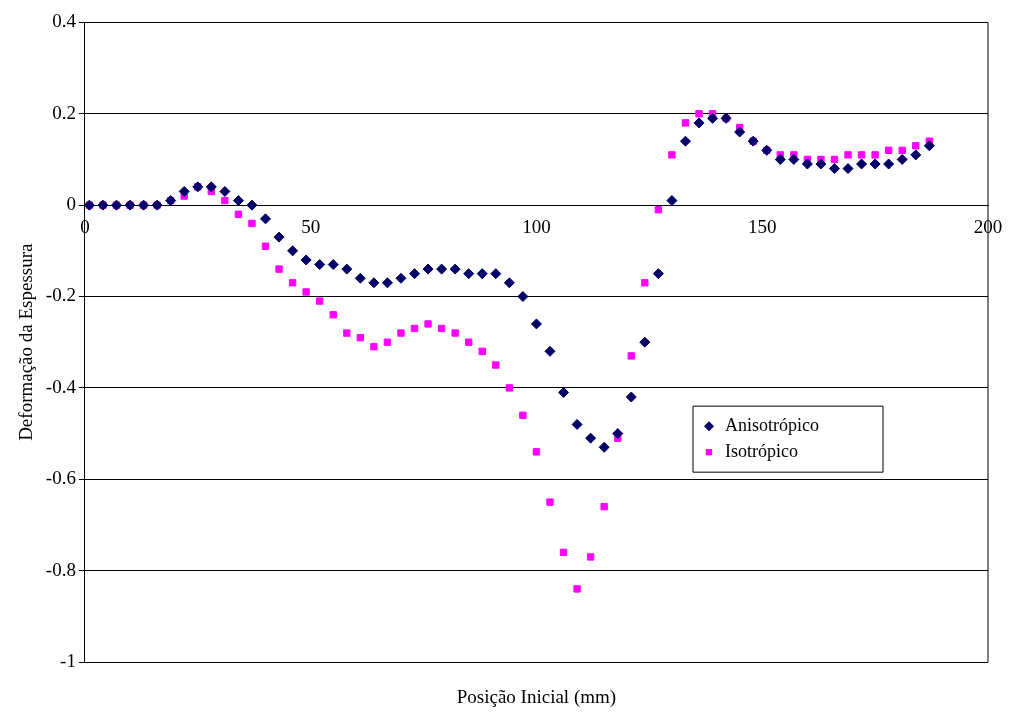  Describe the element at coordinates (772, 424) in the screenshot. I see `legend-label: Anisotrópico` at that location.